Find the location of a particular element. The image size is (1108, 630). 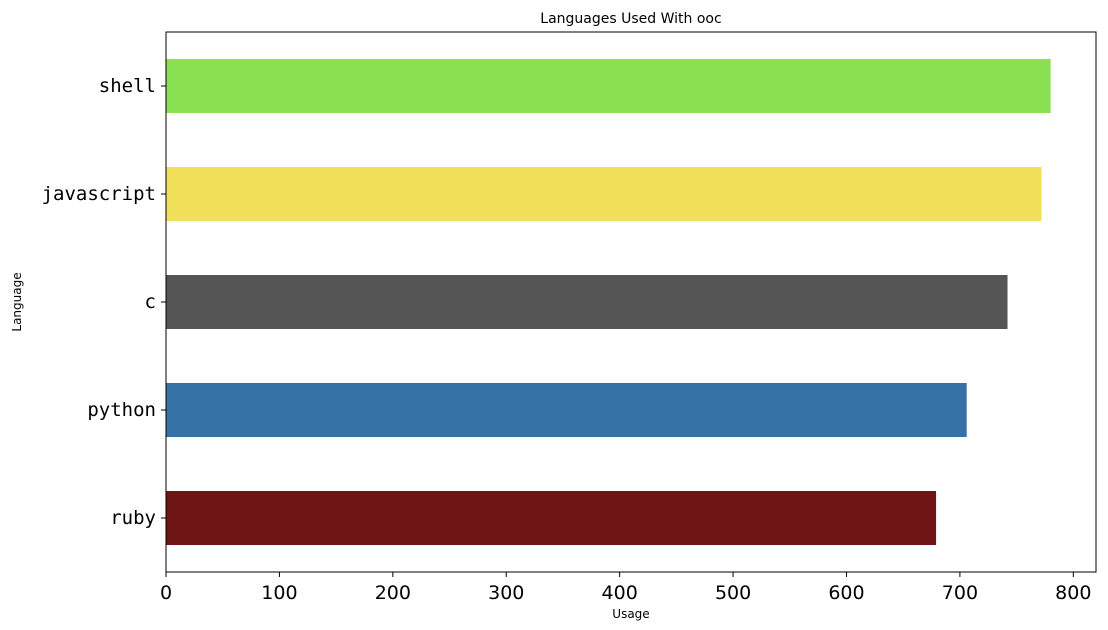

category-label-javascript: javascript is located at coordinates (99, 194).